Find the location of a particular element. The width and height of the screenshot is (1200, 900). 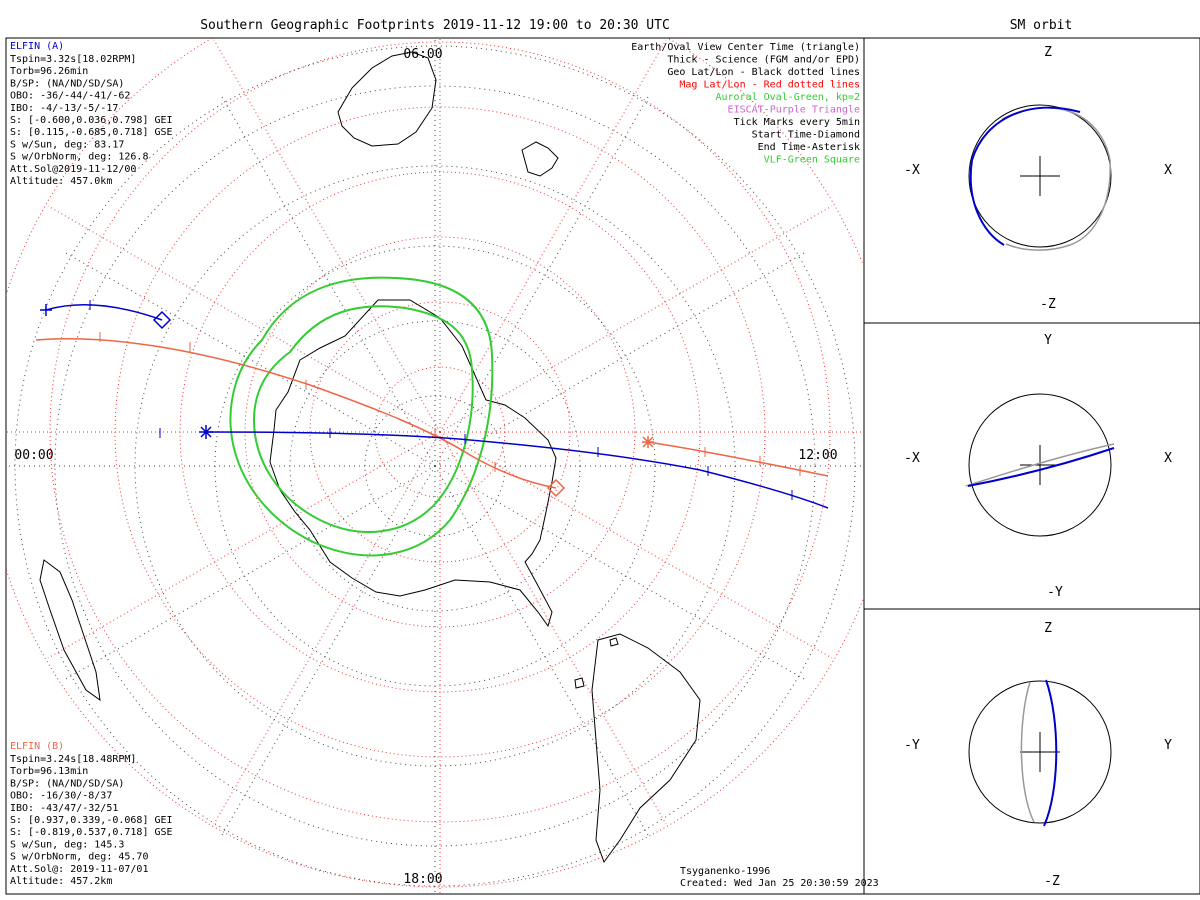

probe-b-line is located at coordinates (296, 413).